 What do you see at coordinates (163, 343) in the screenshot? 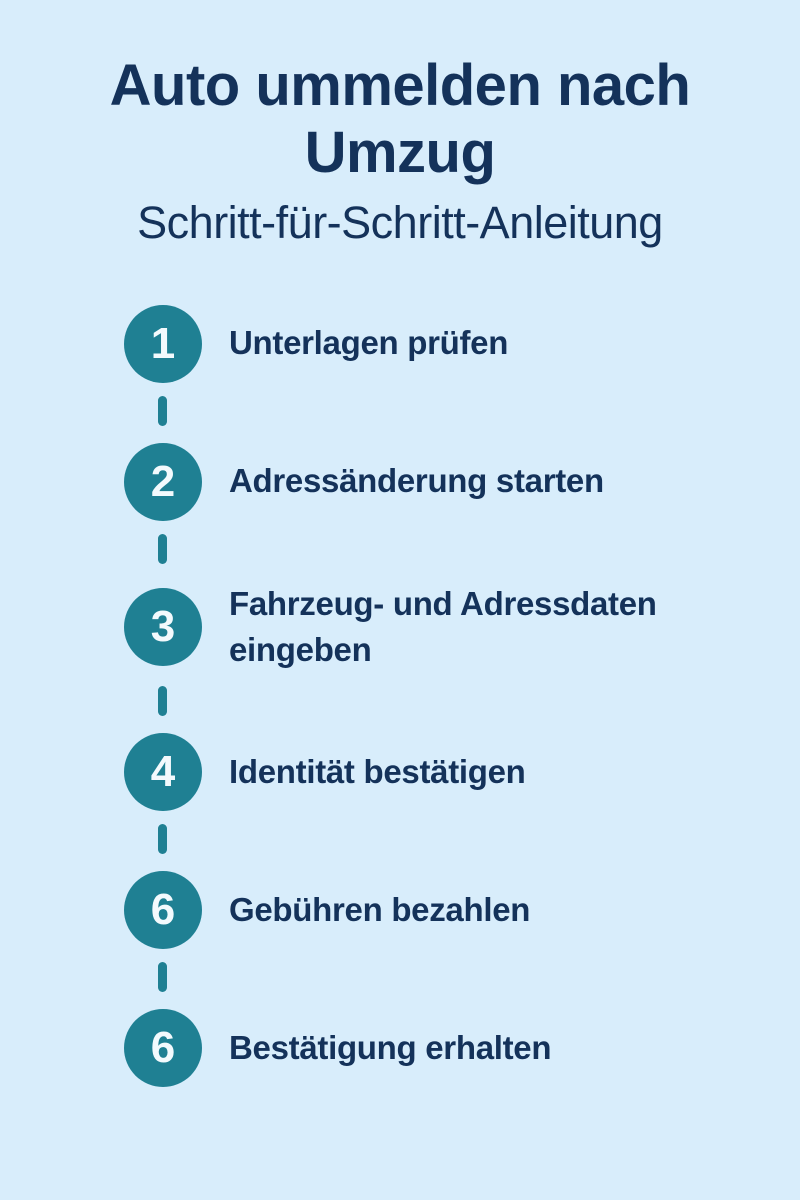
I see `step-number-badge: 1` at bounding box center [163, 343].